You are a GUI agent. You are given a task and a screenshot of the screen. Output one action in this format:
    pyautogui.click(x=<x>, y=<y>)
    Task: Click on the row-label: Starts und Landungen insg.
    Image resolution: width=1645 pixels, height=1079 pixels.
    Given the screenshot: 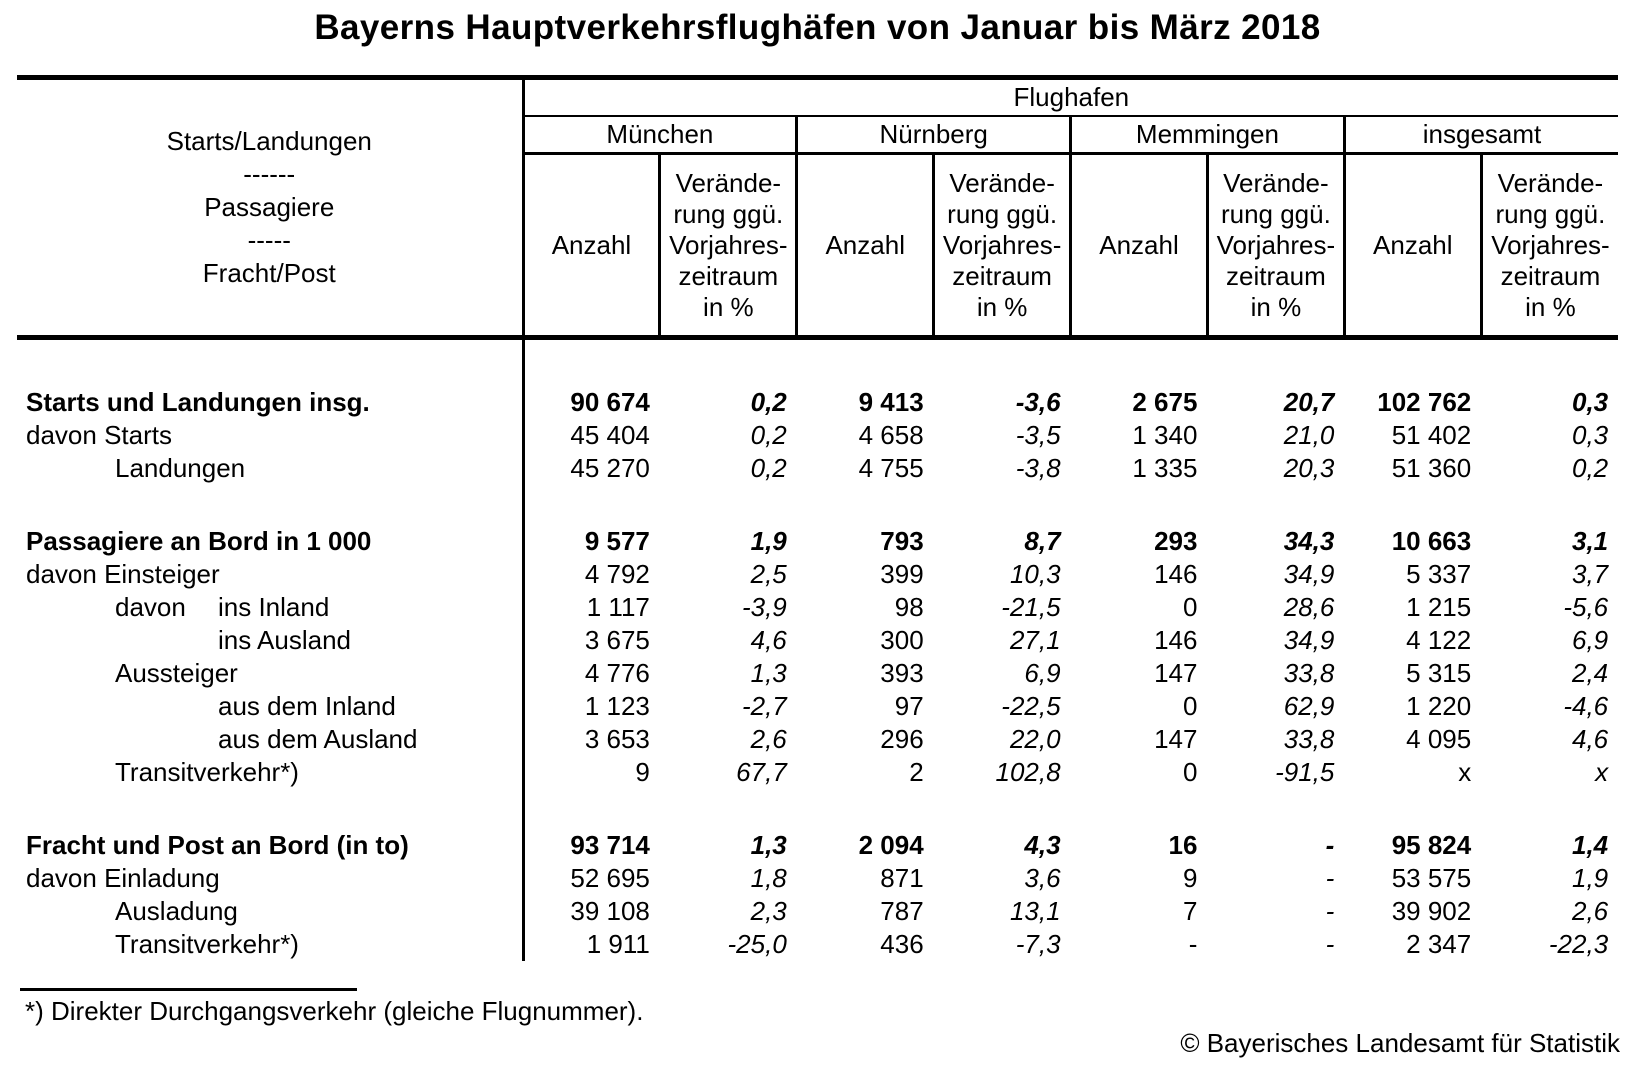 What is the action you would take?
    pyautogui.click(x=271, y=402)
    